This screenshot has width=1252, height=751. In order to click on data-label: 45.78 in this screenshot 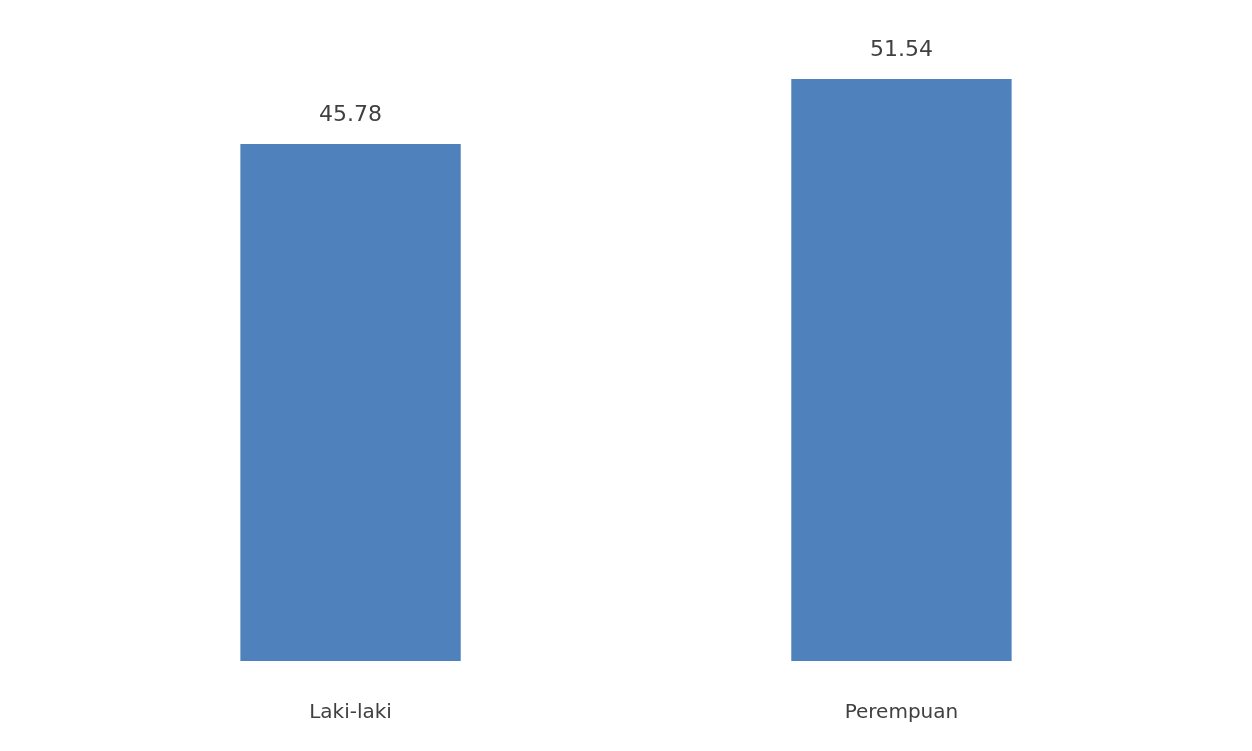, I will do `click(351, 114)`.